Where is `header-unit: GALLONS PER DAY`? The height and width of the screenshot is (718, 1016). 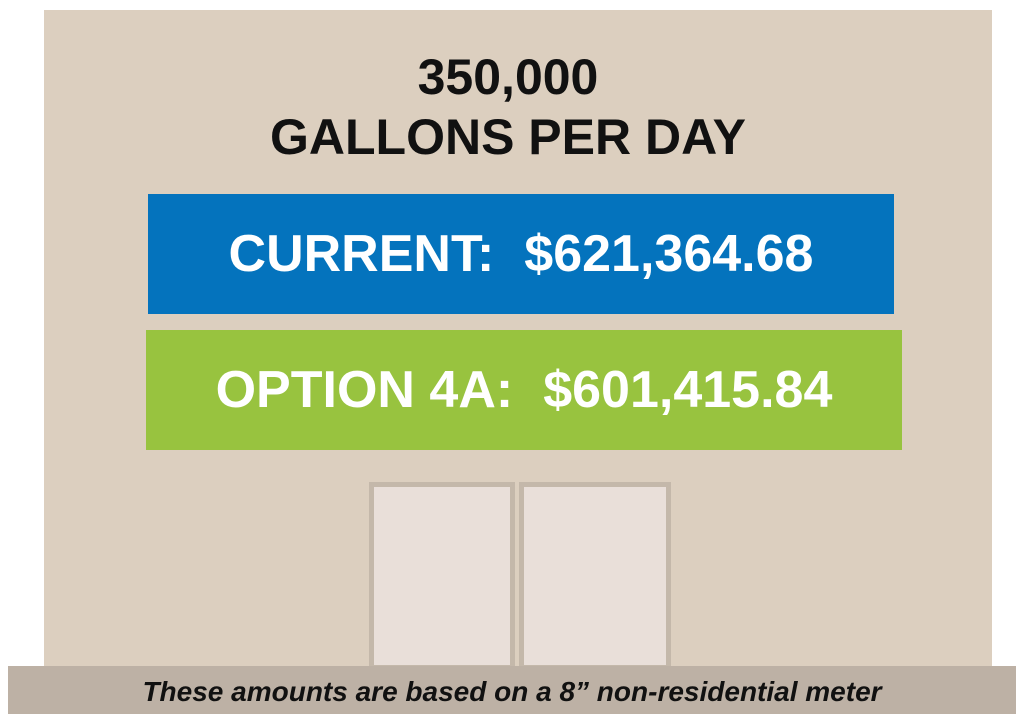 header-unit: GALLONS PER DAY is located at coordinates (507, 137).